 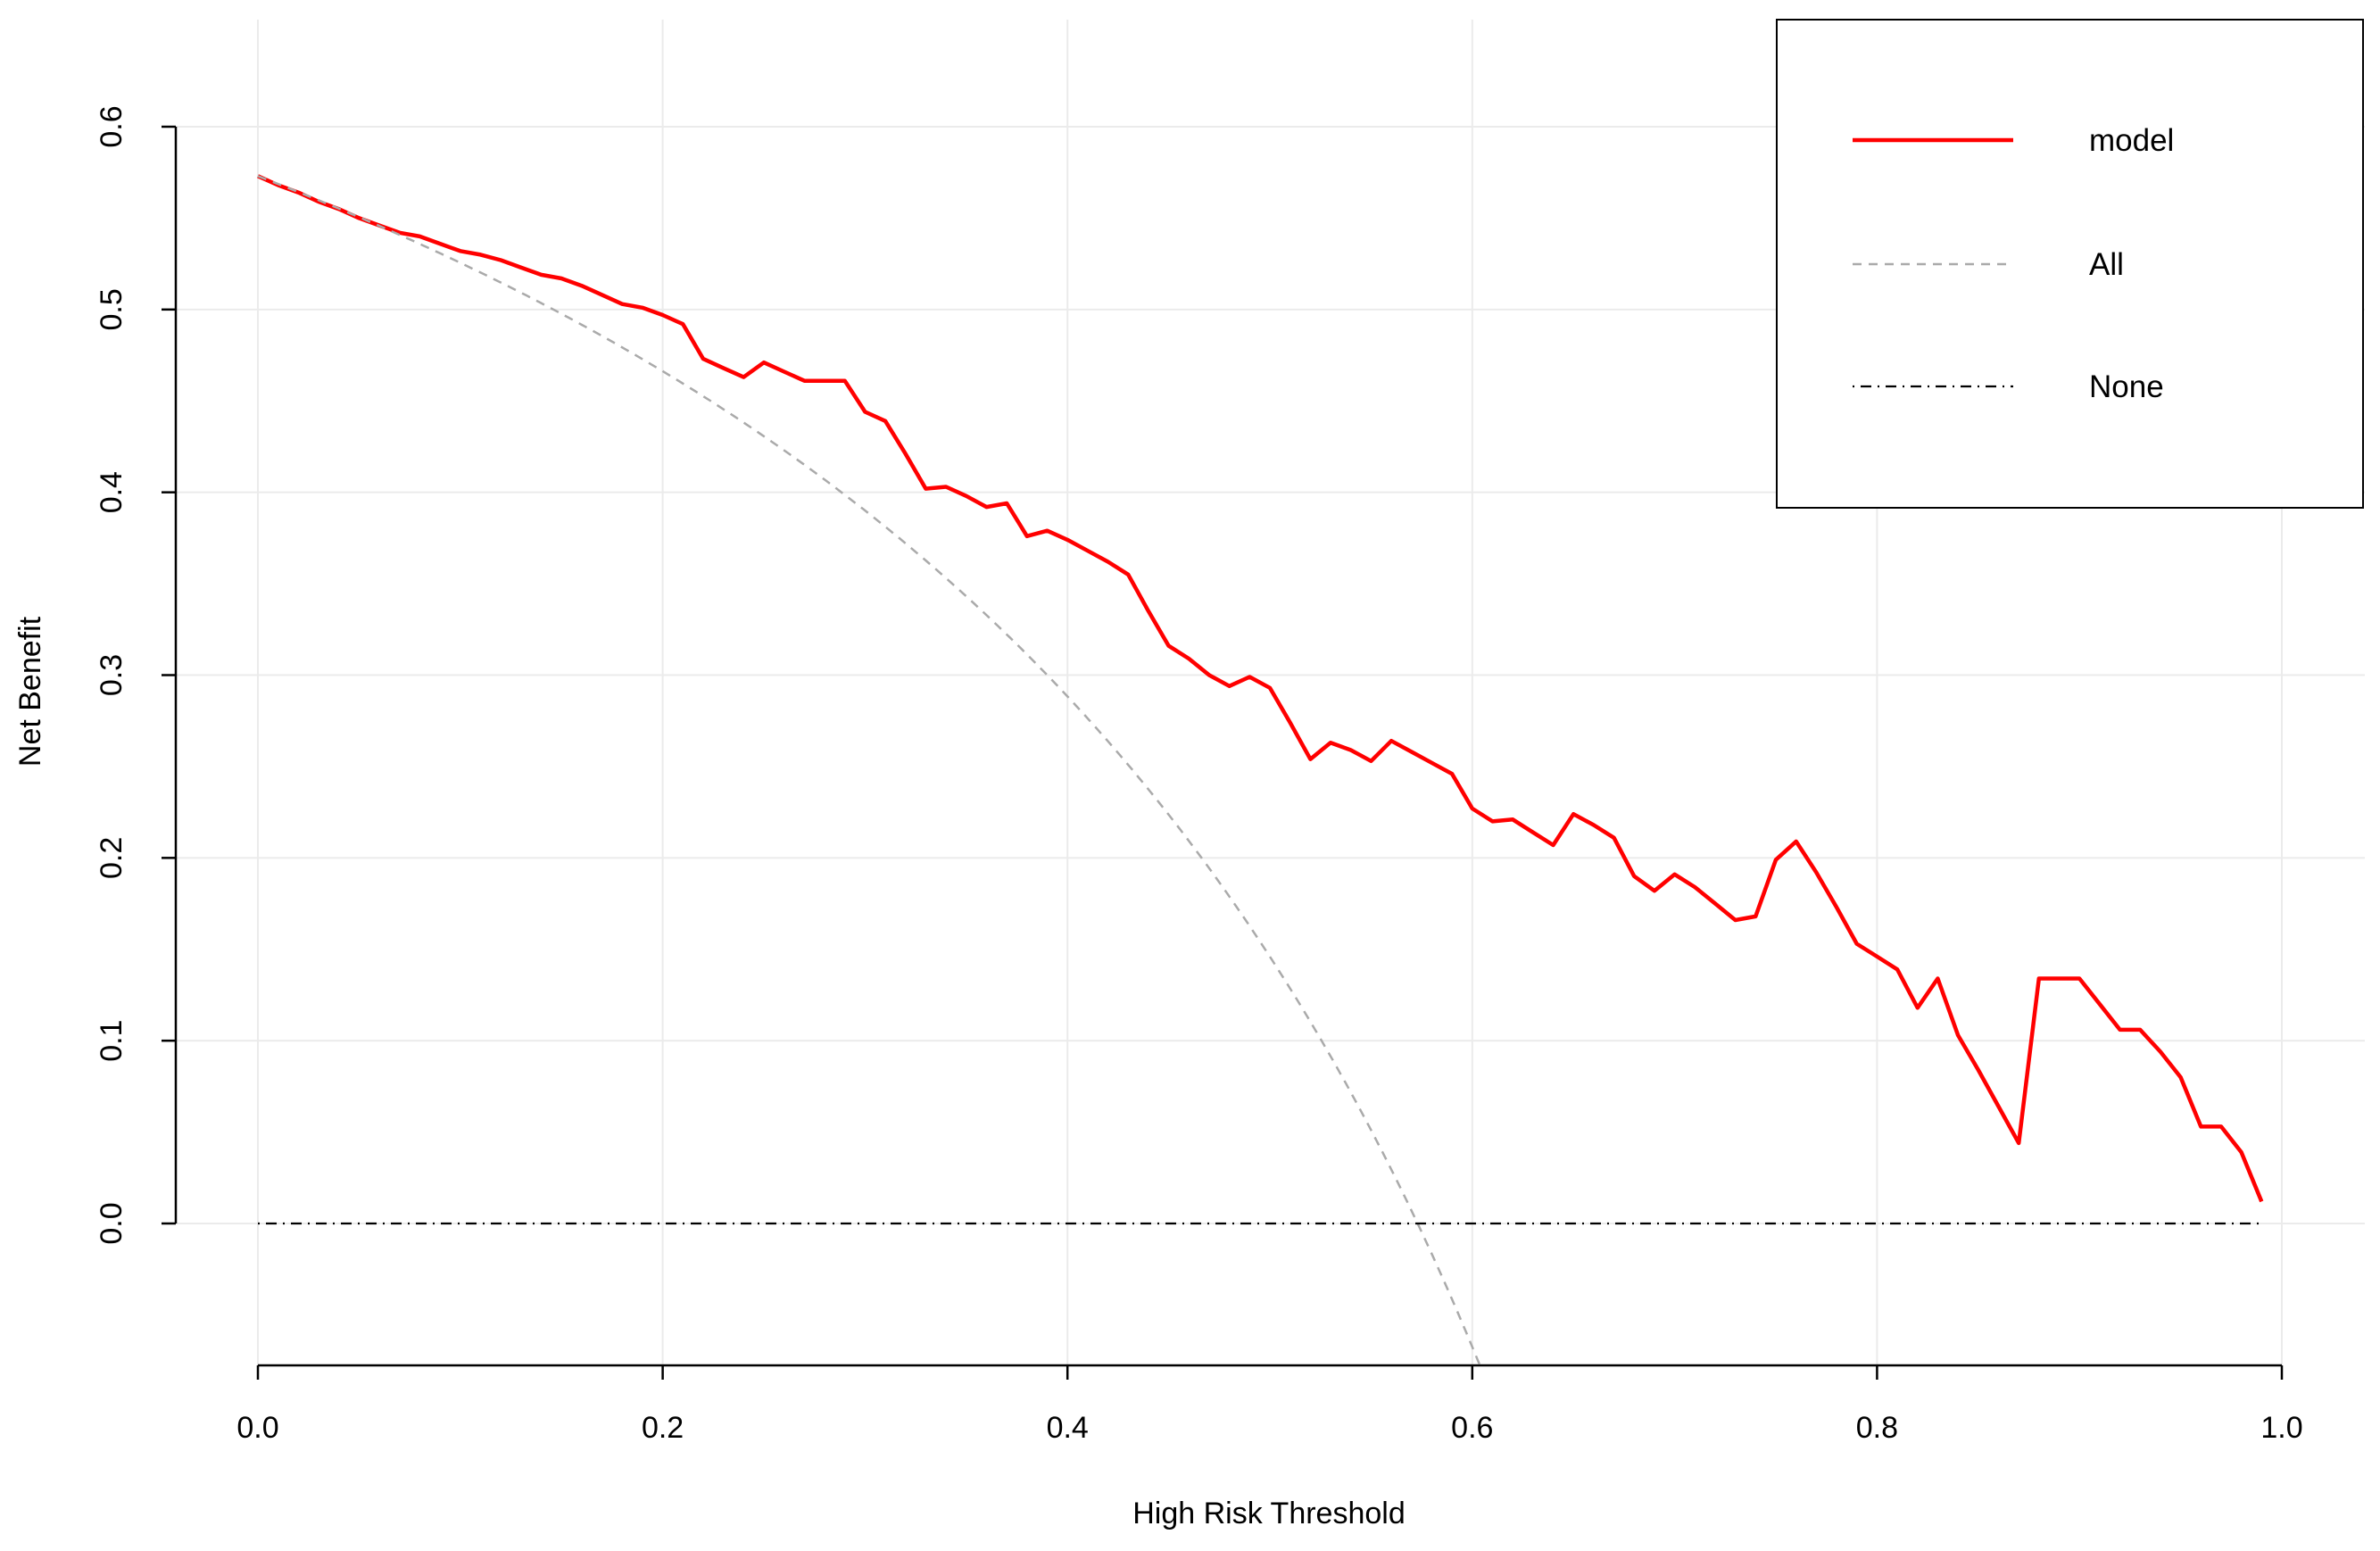 I want to click on legend: model All None, so click(x=2070, y=264).